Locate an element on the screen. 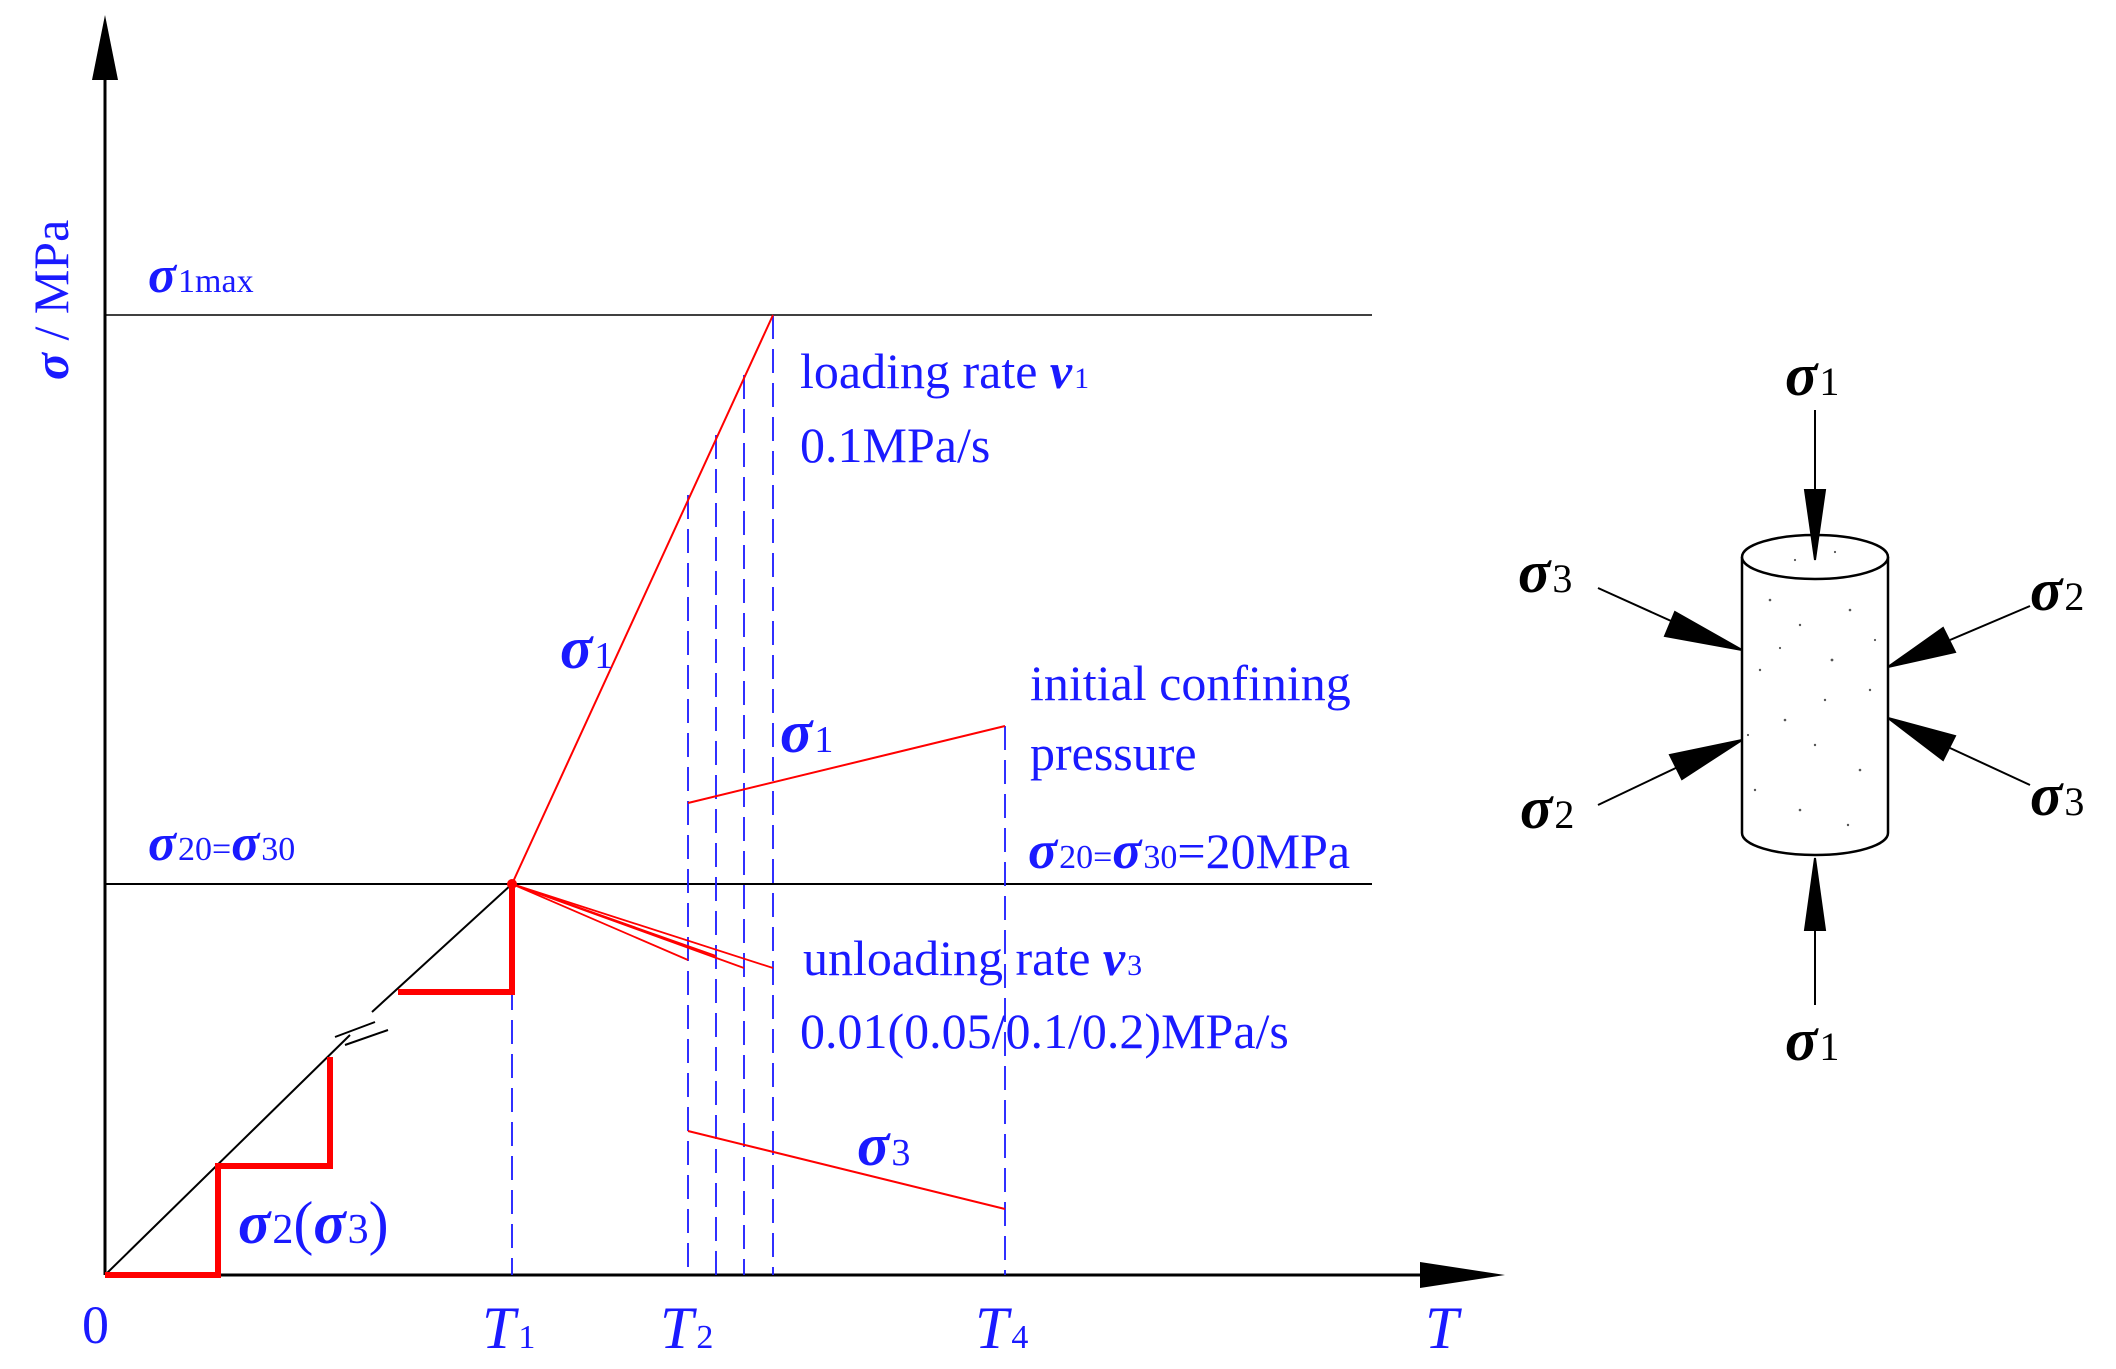 Image resolution: width=2116 pixels, height=1369 pixels. hydrostatic-path is located at coordinates (308, 1079).